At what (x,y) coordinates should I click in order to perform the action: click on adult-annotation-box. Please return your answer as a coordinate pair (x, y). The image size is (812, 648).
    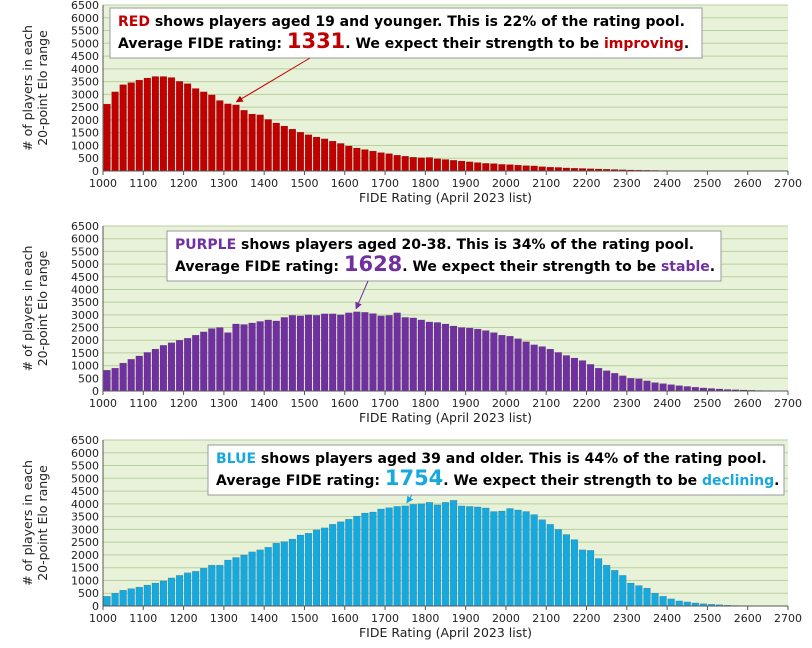
    Looking at the image, I should click on (444, 256).